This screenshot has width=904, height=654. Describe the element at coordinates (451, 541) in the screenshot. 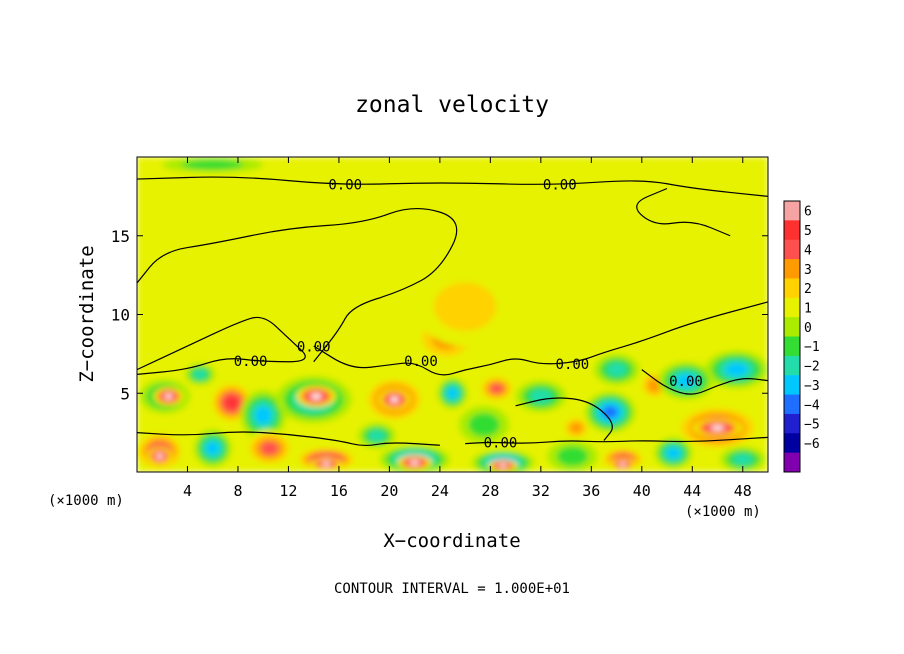

I see `x-axis-label: X−coordinate` at that location.